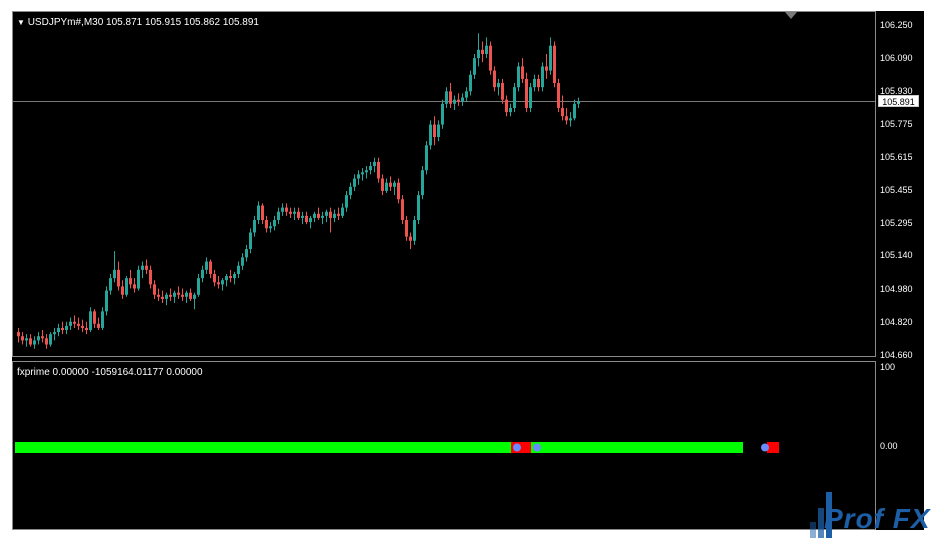 The image size is (936, 540). I want to click on price-axis, so click(900, 184).